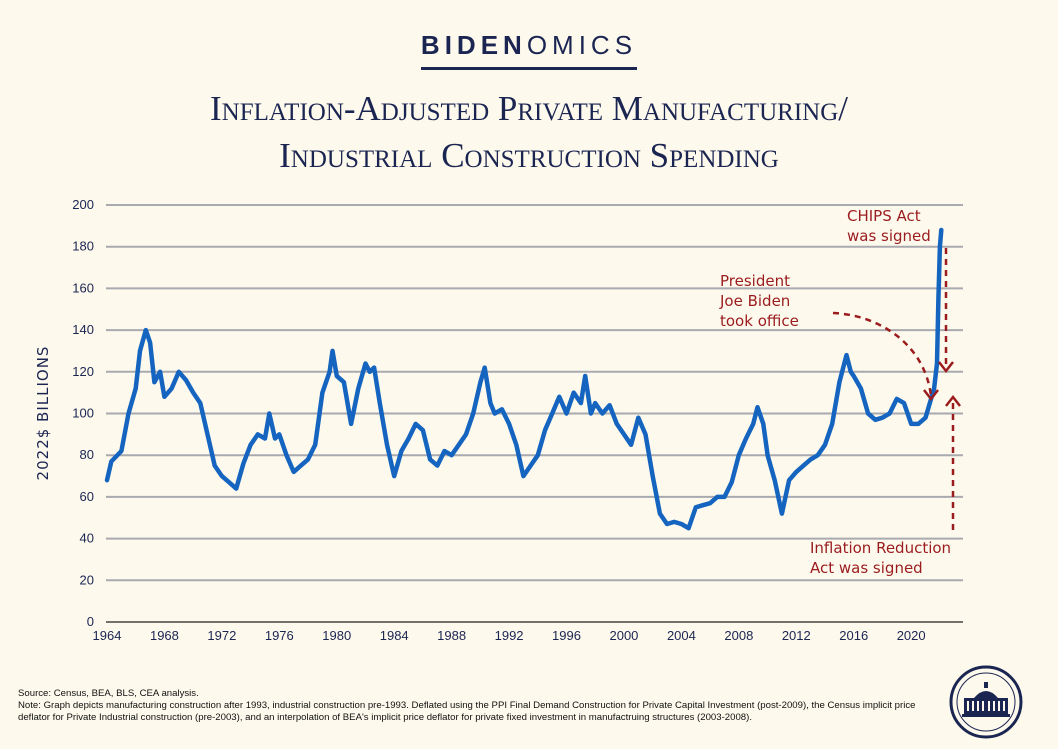 This screenshot has height=749, width=1058. I want to click on y-tick-label: 120, so click(83, 371).